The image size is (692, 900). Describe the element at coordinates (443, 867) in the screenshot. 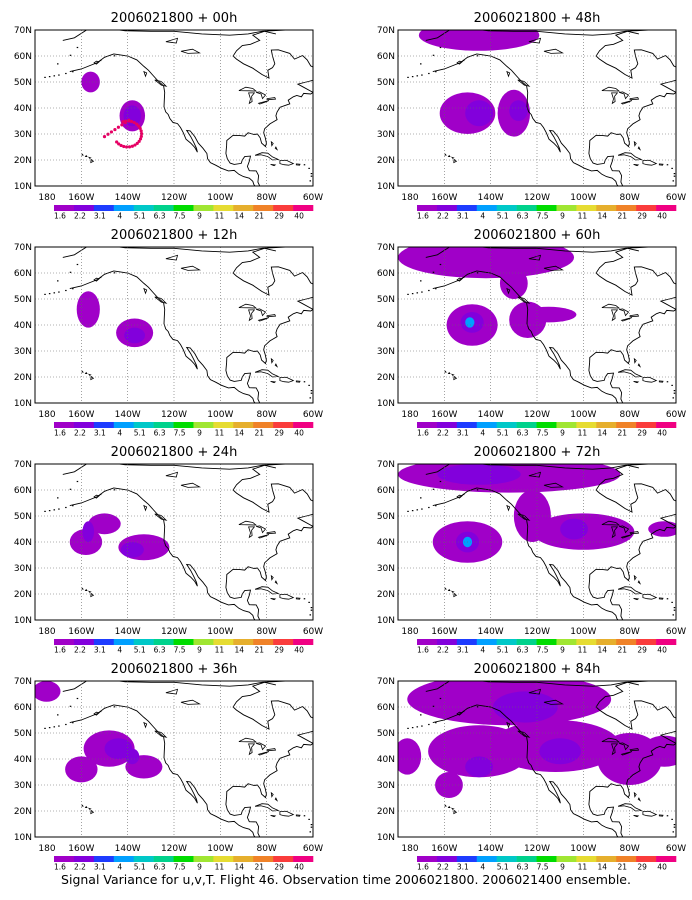

I see `colorbar-label: 2.2` at that location.